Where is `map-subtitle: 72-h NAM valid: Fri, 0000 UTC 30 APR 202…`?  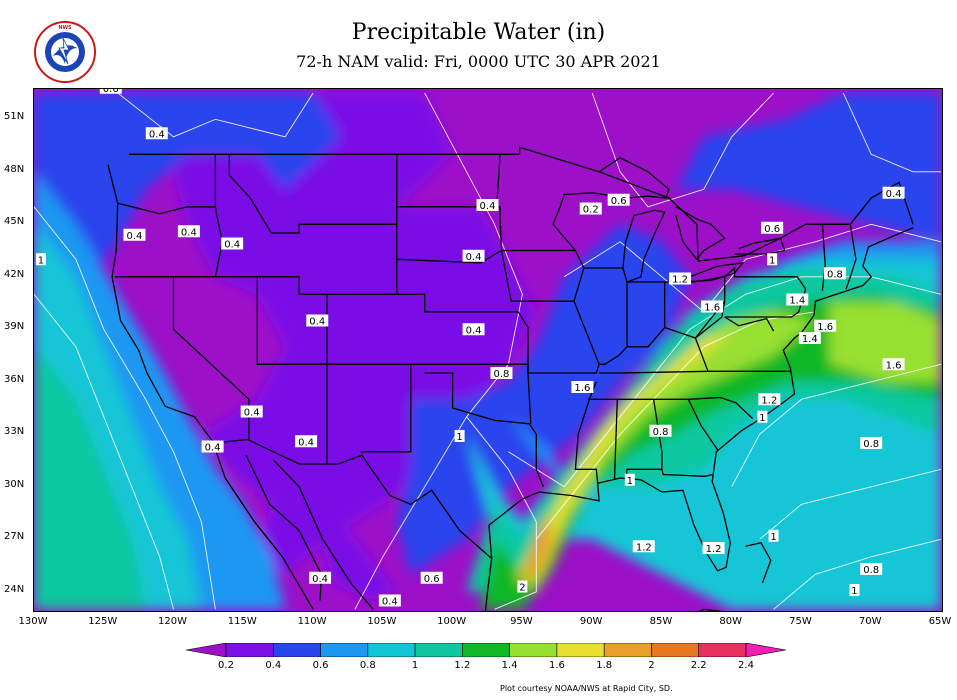
map-subtitle: 72-h NAM valid: Fri, 0000 UTC 30 APR 202… is located at coordinates (478, 61).